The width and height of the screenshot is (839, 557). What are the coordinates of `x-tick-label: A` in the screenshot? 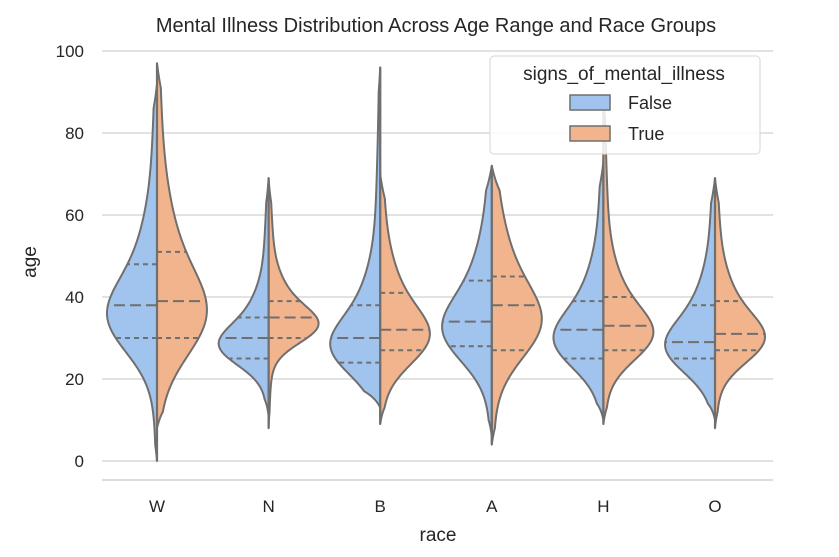 It's located at (492, 506).